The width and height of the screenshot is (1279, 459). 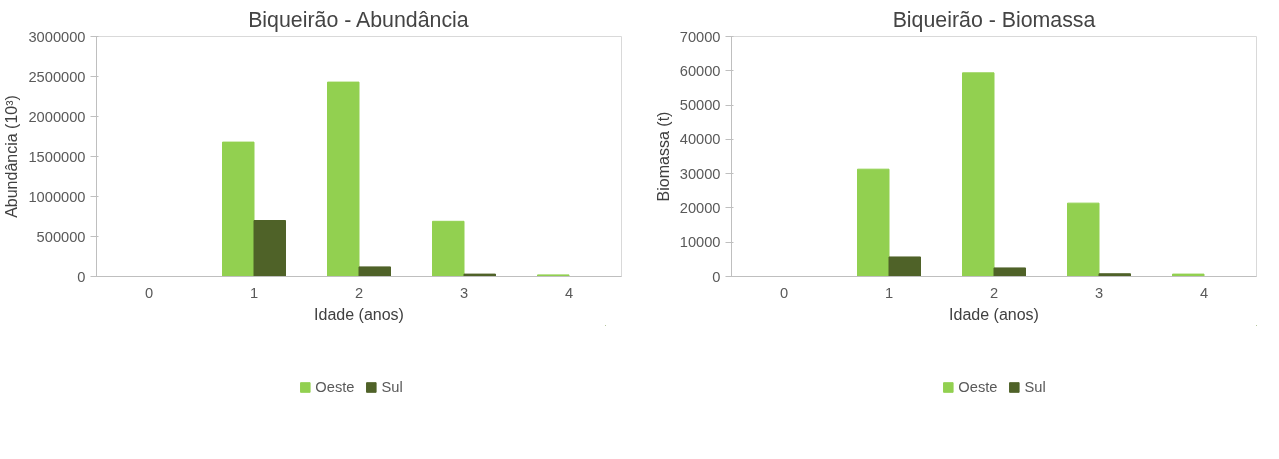 I want to click on chart-title: Biqueirão - Biomassa, so click(x=994, y=19).